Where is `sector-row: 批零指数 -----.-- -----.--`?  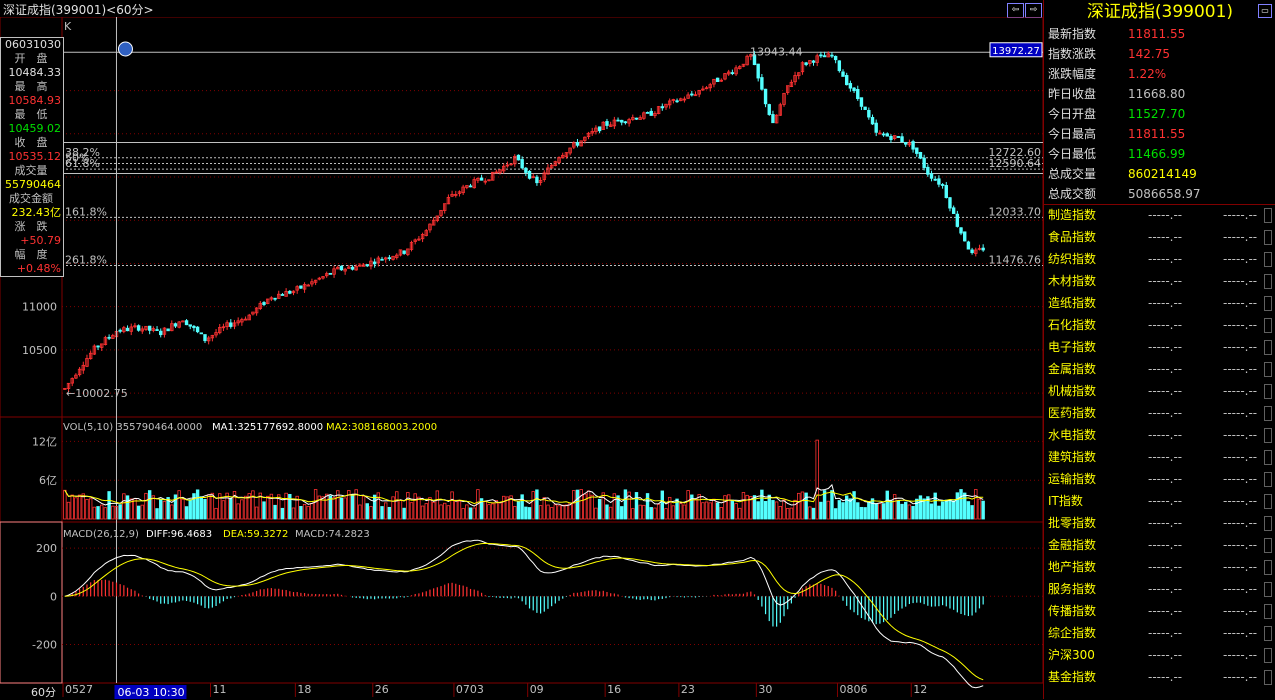 sector-row: 批零指数 -----.-- -----.-- is located at coordinates (1160, 523).